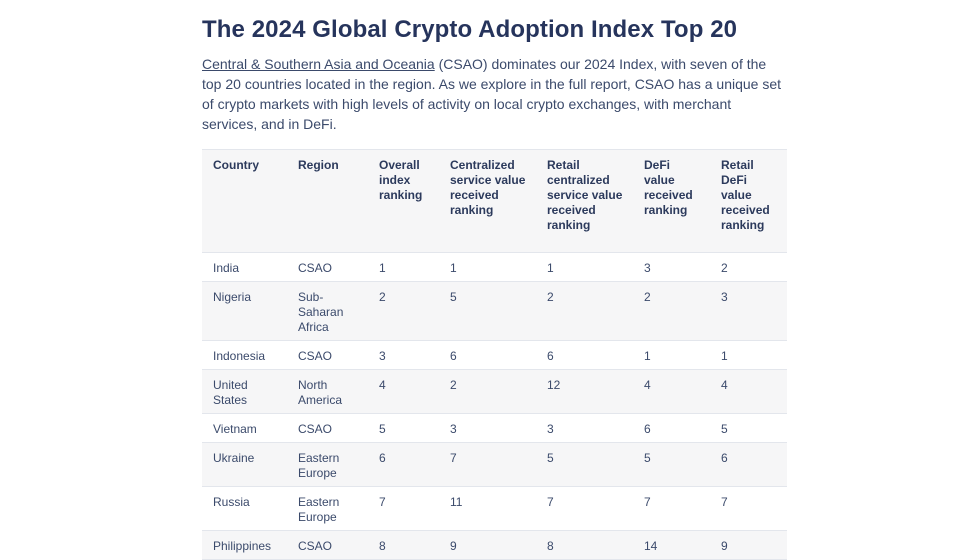 The image size is (967, 560). I want to click on table-row: Russia Eastern Europe 7 11 7 7 7, so click(494, 508).